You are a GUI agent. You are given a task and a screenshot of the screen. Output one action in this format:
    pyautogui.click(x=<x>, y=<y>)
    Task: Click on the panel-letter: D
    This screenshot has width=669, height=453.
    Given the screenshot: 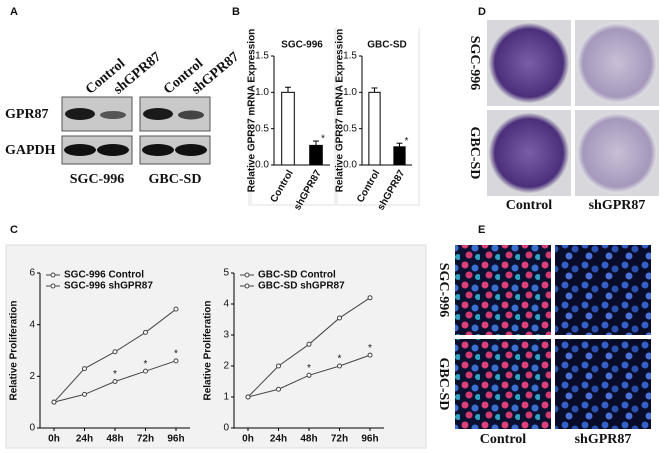 What is the action you would take?
    pyautogui.click(x=482, y=12)
    